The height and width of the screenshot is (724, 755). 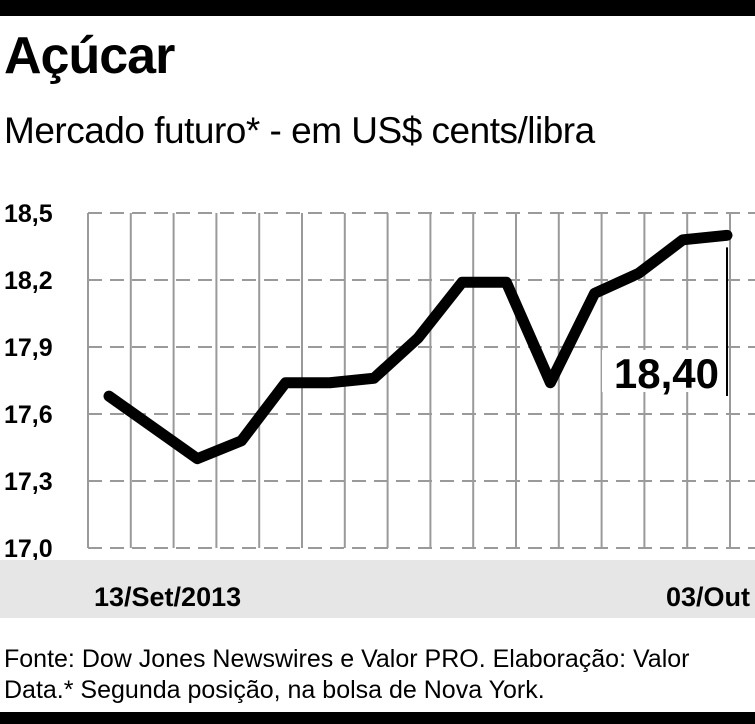 I want to click on annotation-backdrop, so click(x=661, y=371).